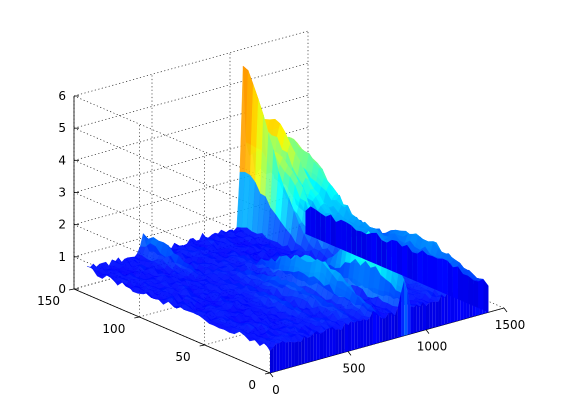  What do you see at coordinates (172, 331) in the screenshot?
I see `y-axis-line` at bounding box center [172, 331].